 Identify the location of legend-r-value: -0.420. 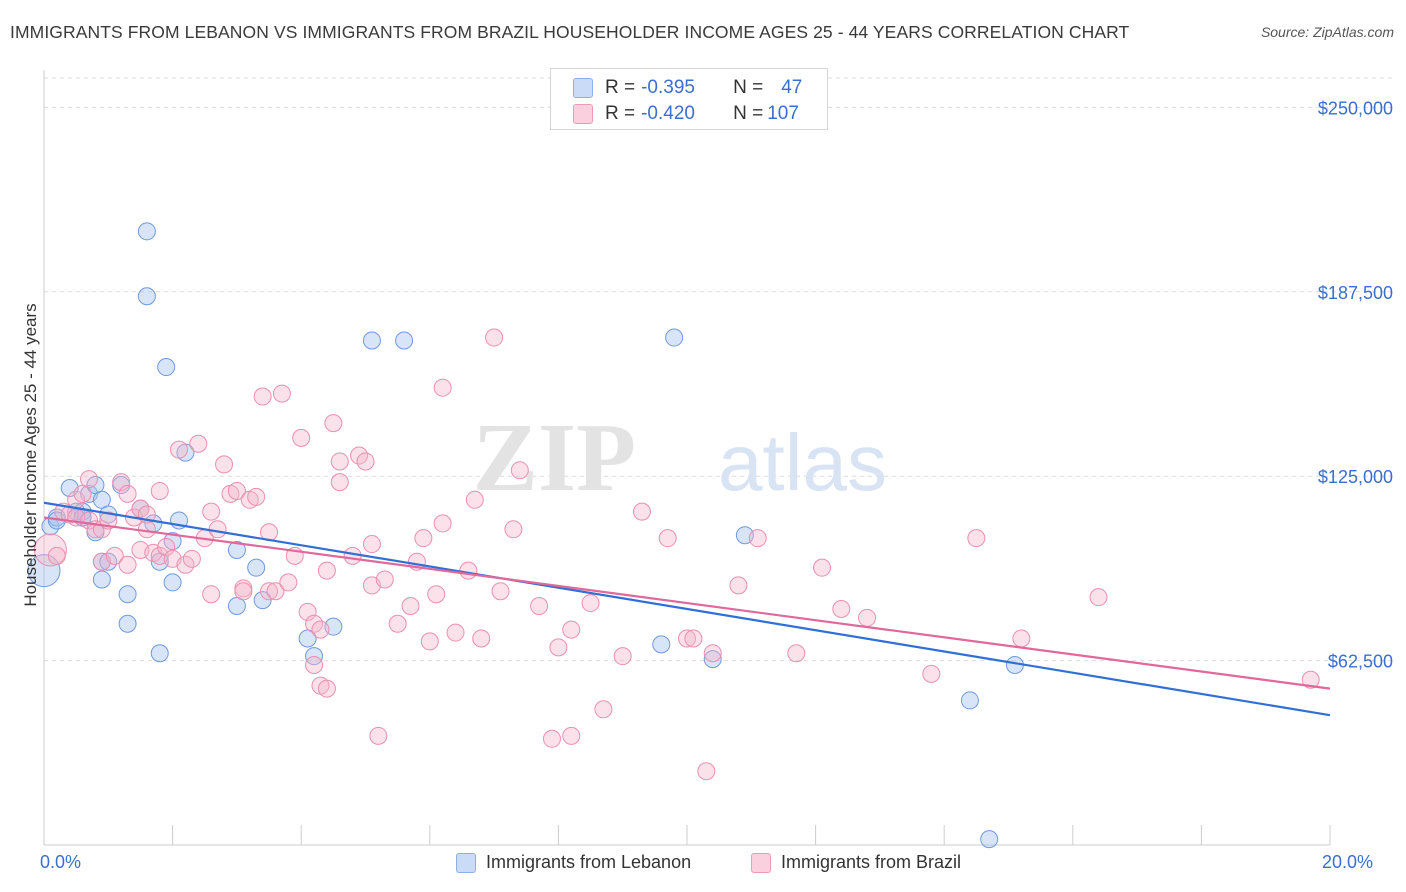
(668, 113).